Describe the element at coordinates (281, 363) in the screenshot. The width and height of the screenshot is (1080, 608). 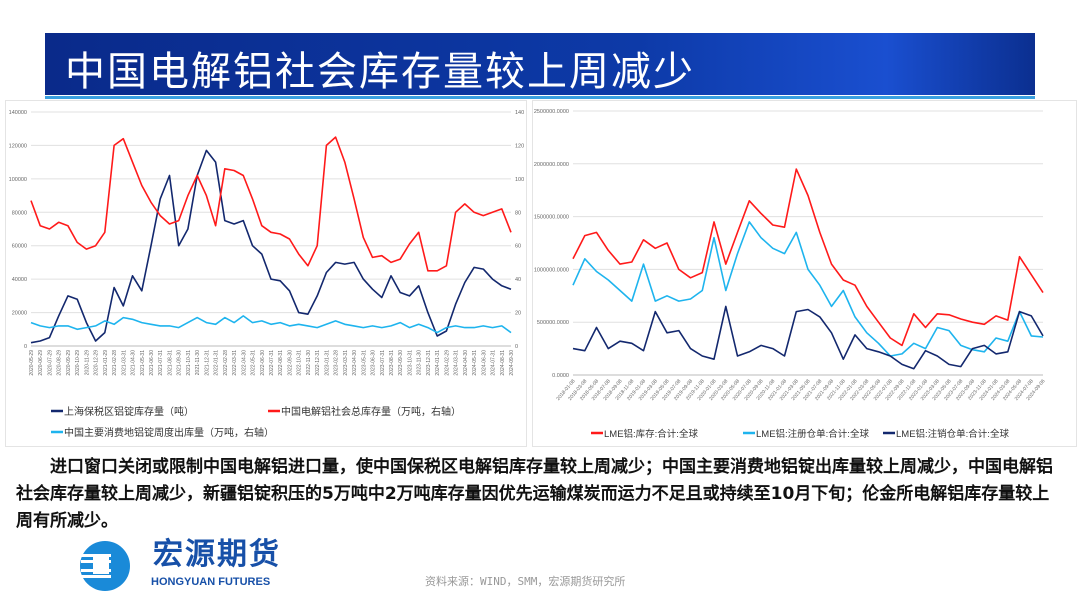
I see `x-tick-label: 2022-08-31` at that location.